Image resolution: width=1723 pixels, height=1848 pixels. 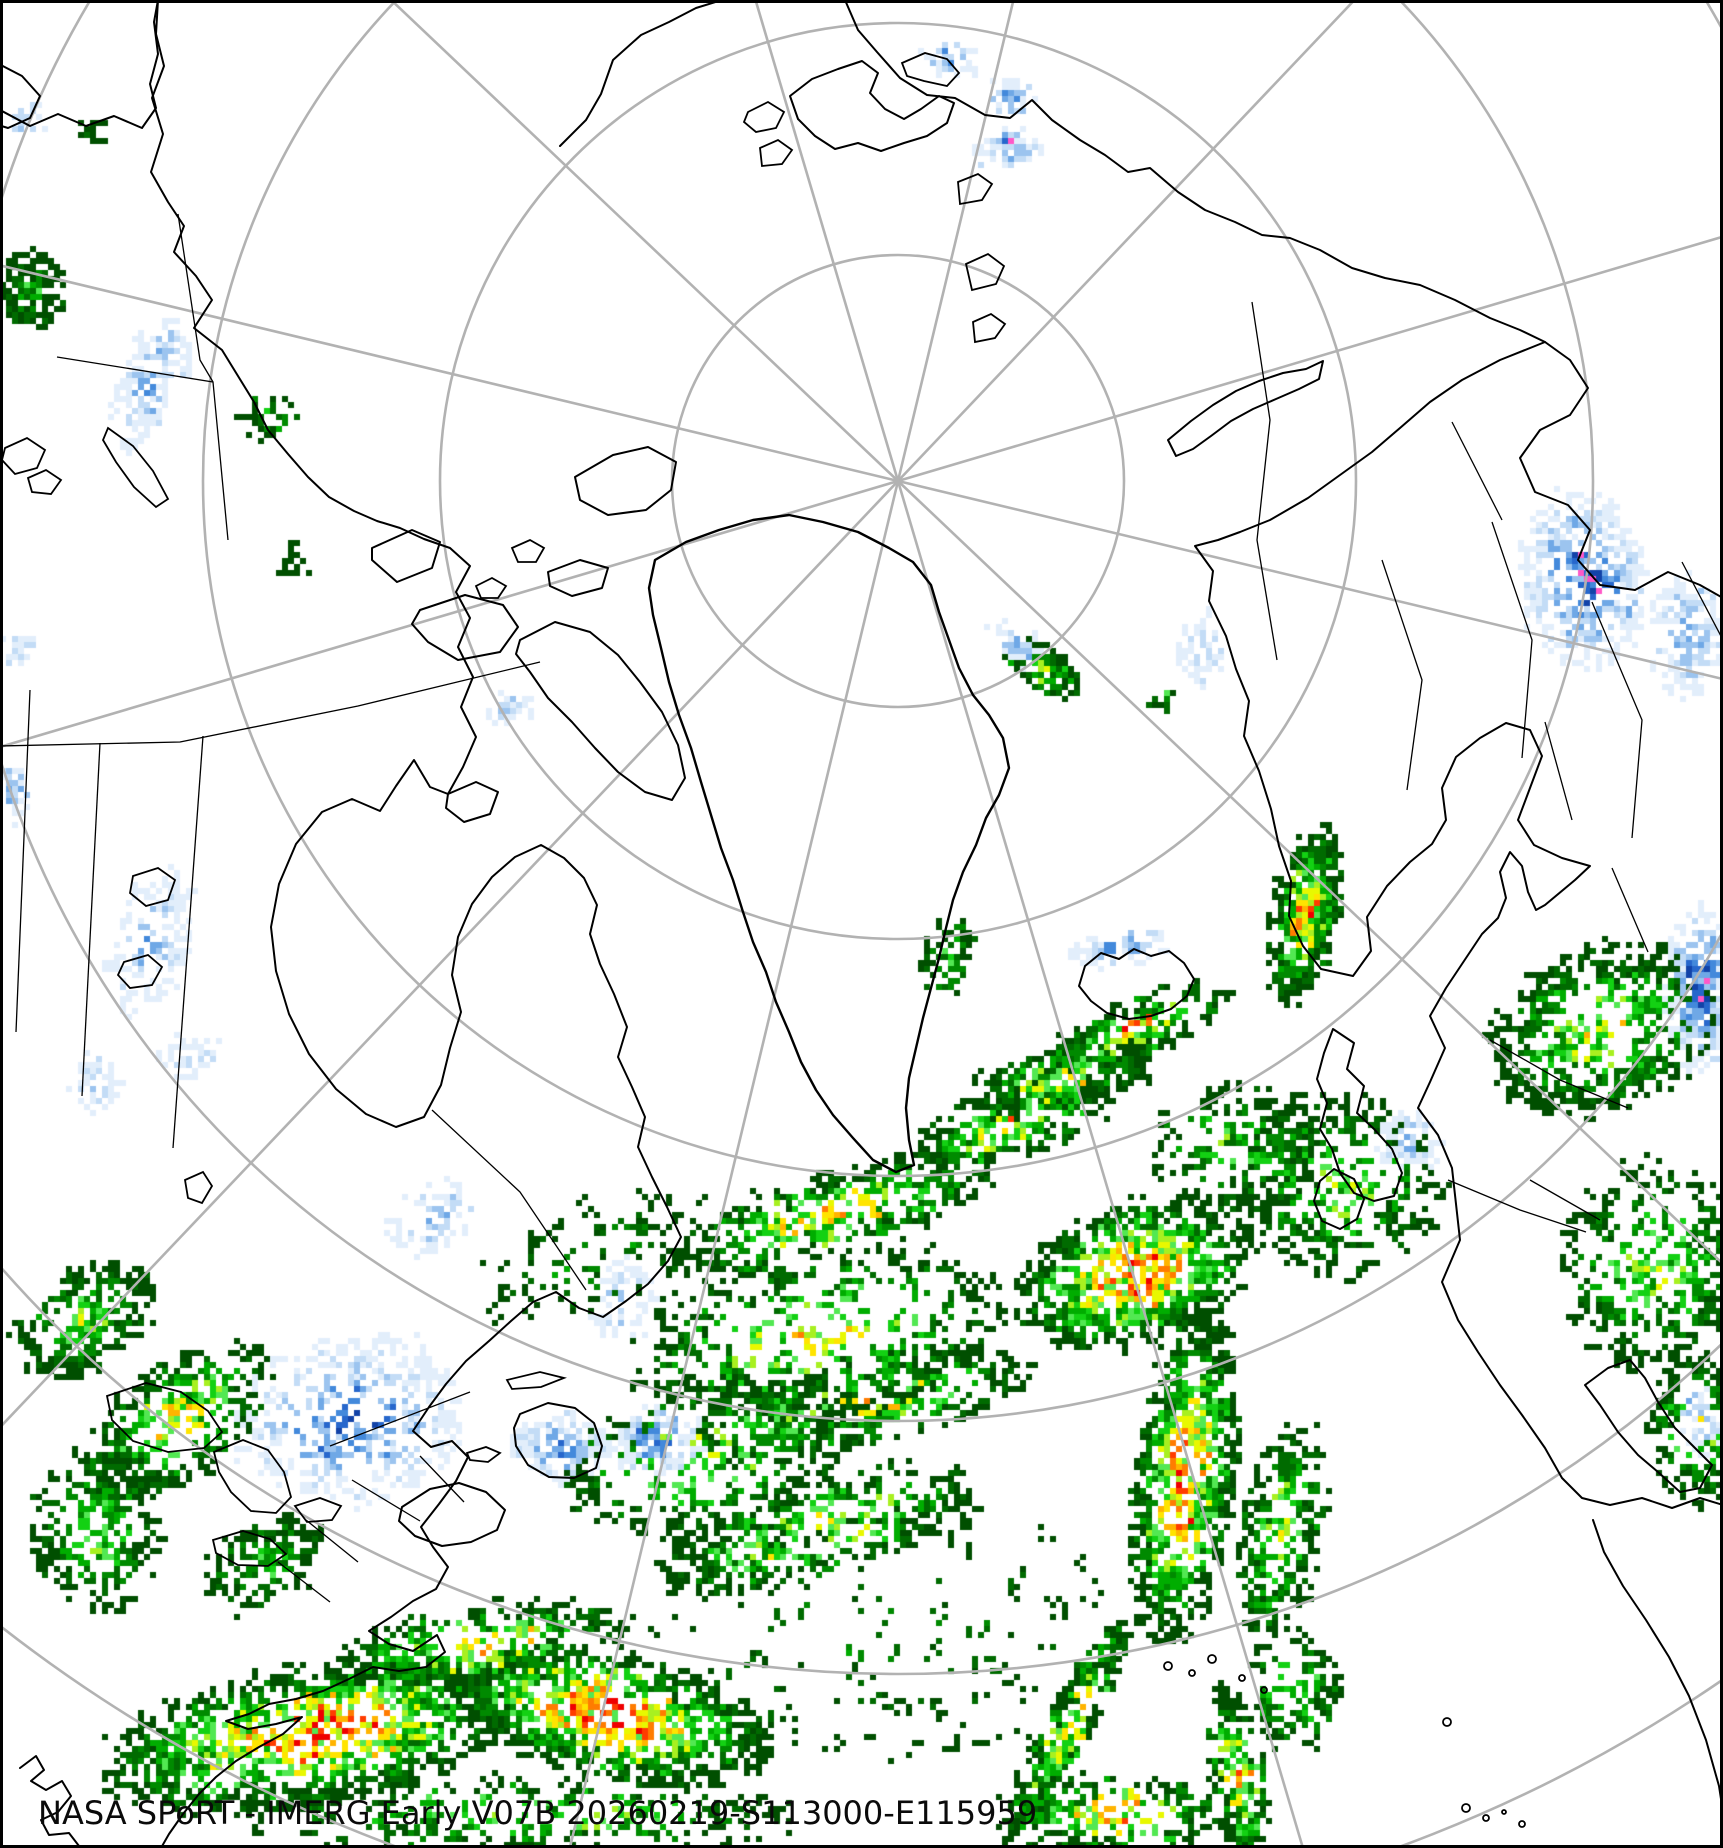 I want to click on coastline-banks-island, so click(x=406, y=556).